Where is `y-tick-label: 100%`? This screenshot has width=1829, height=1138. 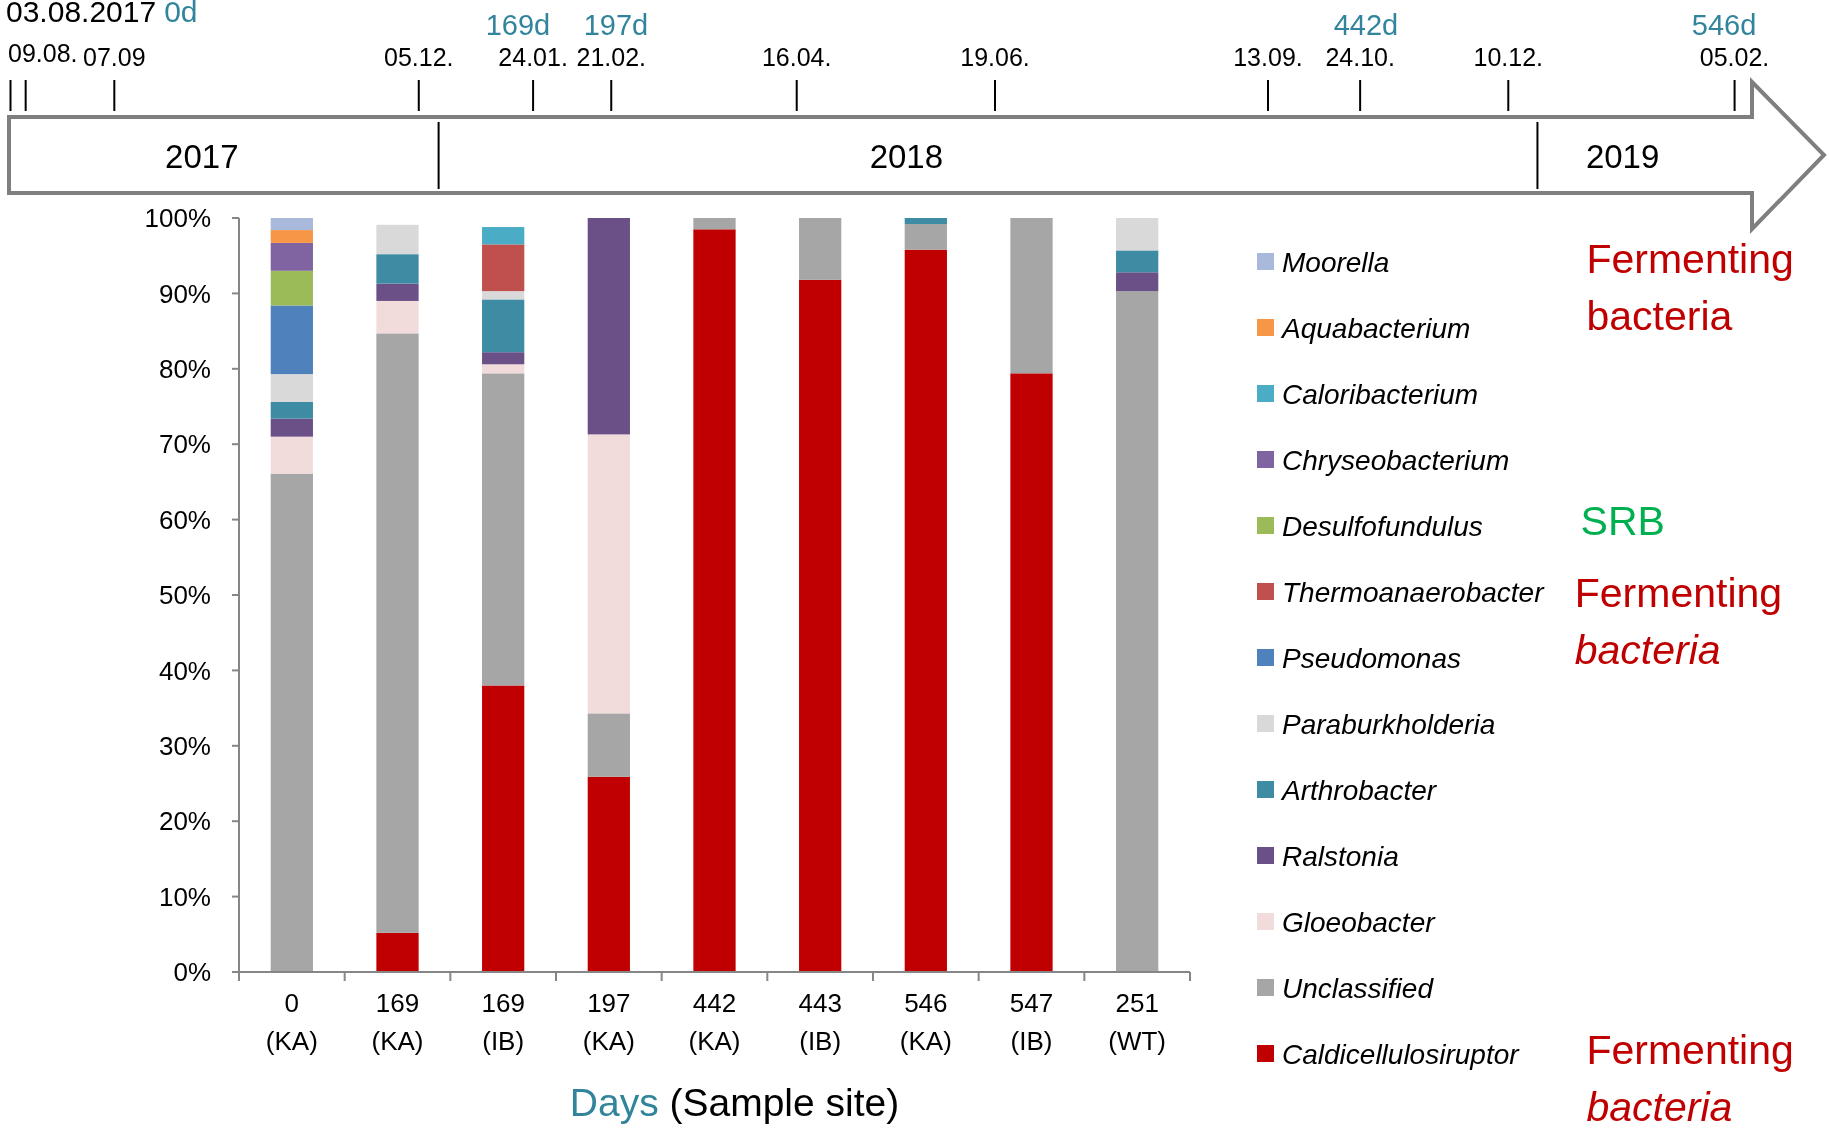 y-tick-label: 100% is located at coordinates (177, 218).